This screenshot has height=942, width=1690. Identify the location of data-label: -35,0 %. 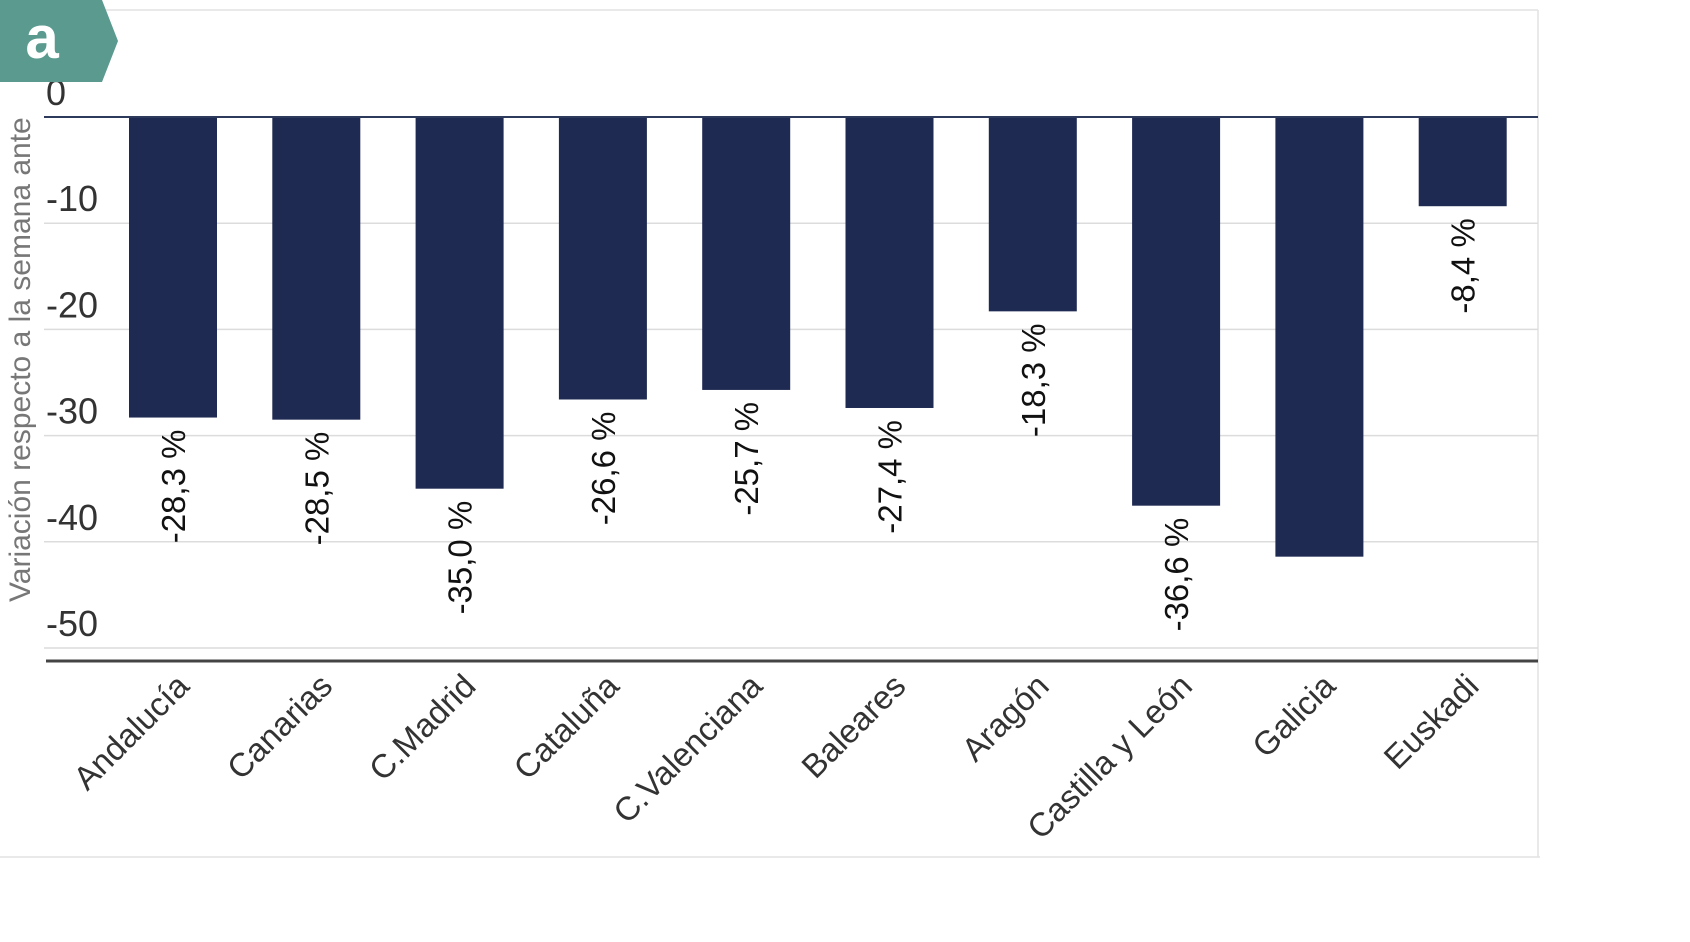
(460, 558).